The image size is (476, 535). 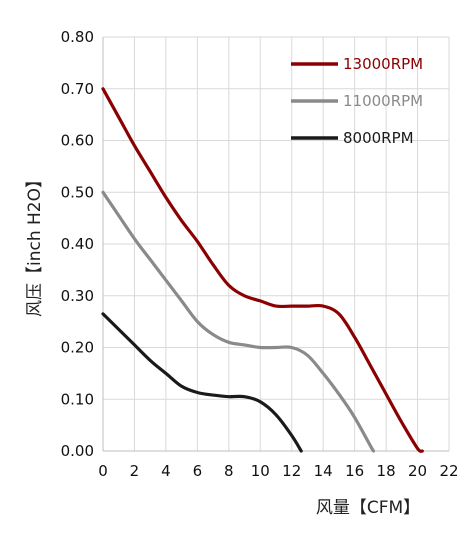 I want to click on y-tick-label: 0.30, so click(x=77, y=296).